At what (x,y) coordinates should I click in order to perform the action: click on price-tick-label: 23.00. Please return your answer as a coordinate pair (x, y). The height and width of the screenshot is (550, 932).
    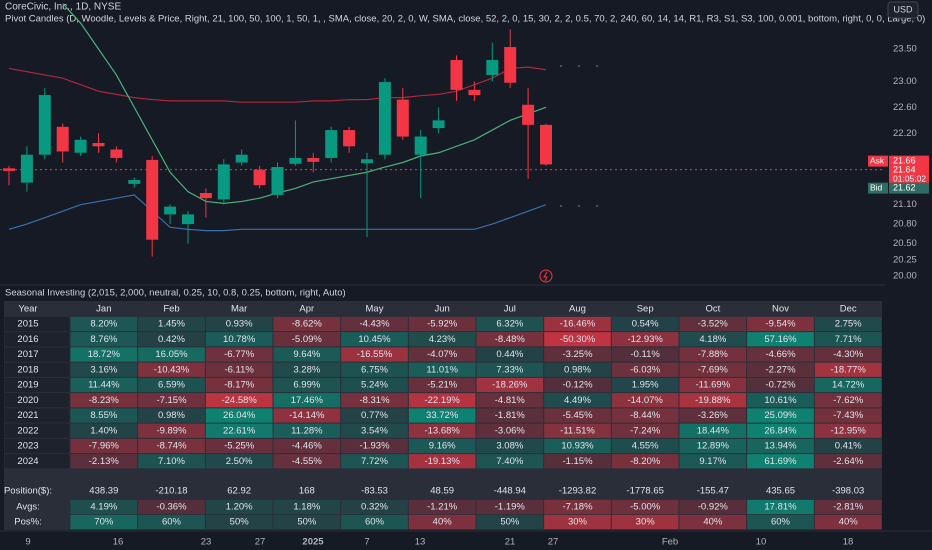
    Looking at the image, I should click on (905, 81).